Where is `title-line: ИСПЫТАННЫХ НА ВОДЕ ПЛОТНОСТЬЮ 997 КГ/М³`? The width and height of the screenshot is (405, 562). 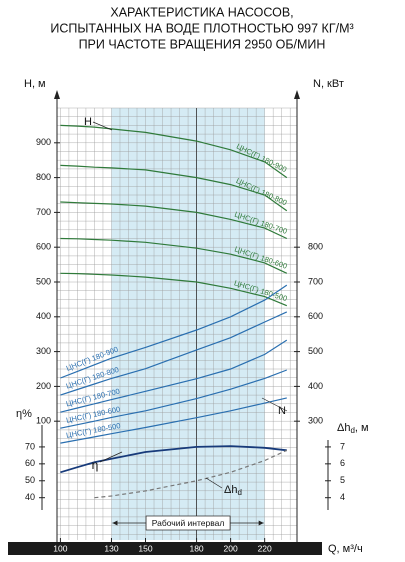 title-line: ИСПЫТАННЫХ НА ВОДЕ ПЛОТНОСТЬЮ 997 КГ/М³ is located at coordinates (201, 28).